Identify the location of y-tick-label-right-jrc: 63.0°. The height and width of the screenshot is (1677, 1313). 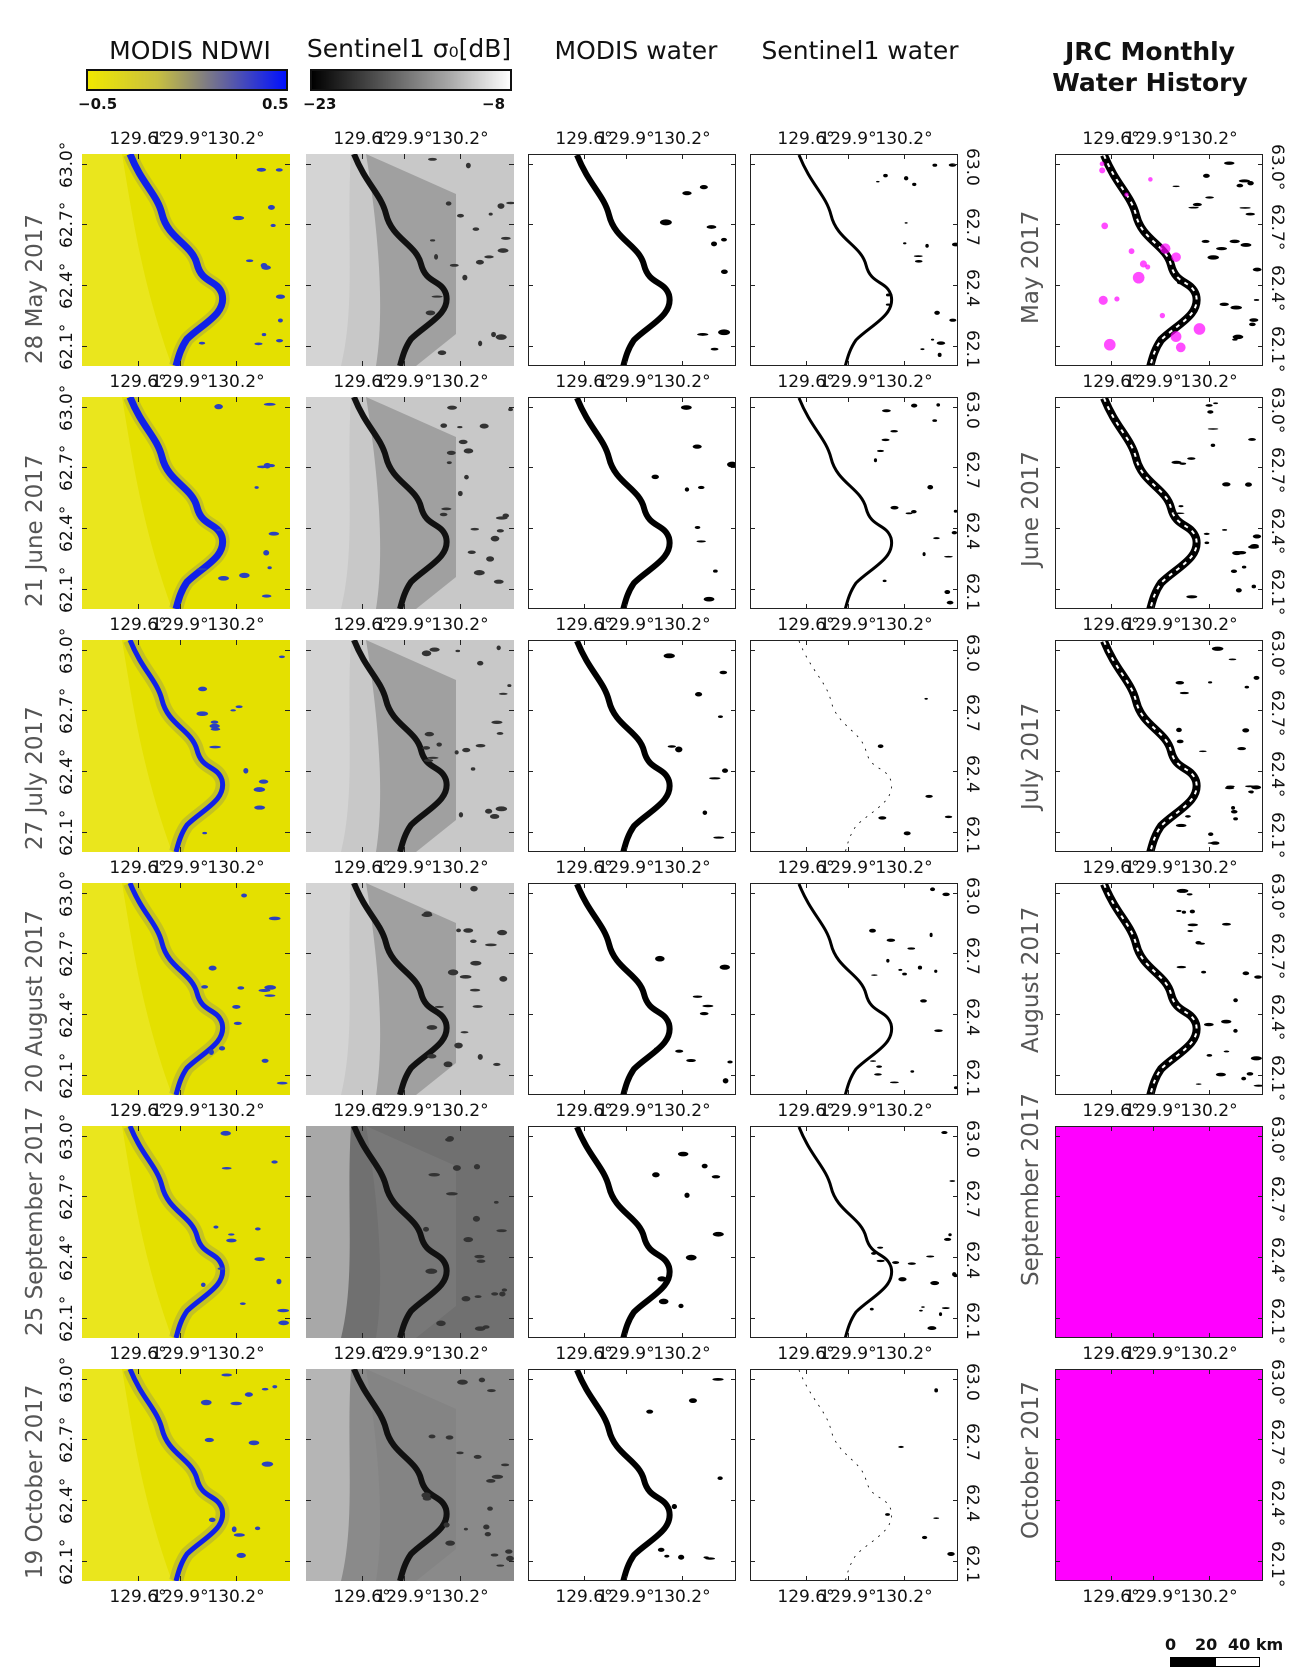
(1277, 1382).